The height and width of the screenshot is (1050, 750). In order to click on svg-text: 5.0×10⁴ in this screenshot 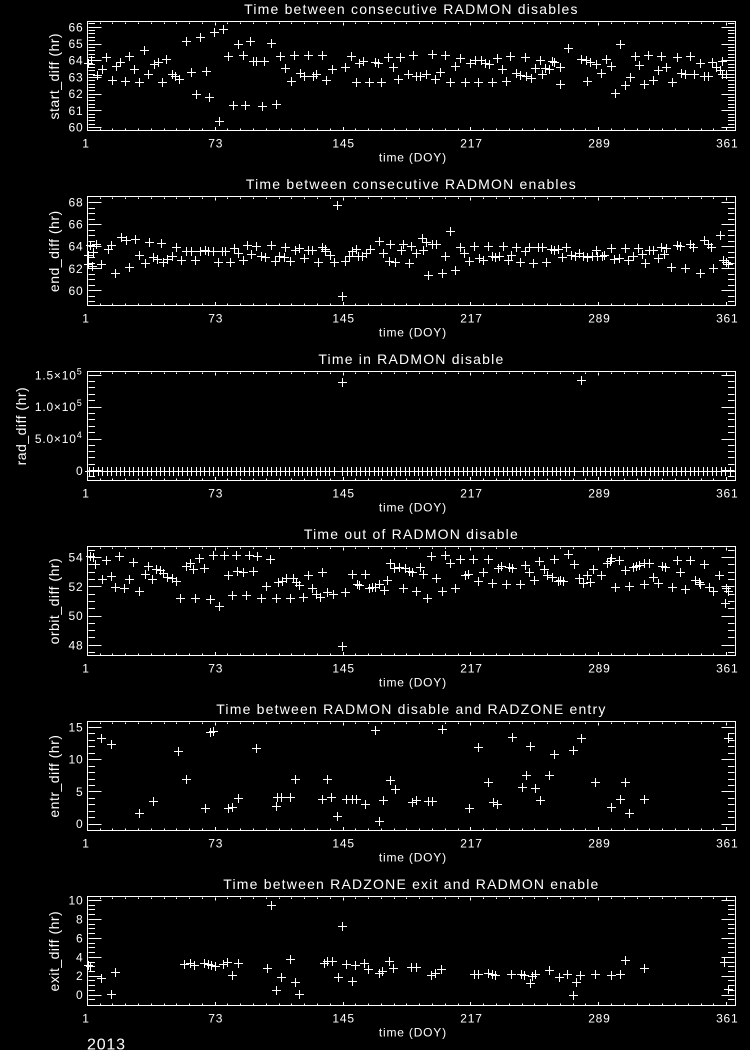, I will do `click(59, 438)`.